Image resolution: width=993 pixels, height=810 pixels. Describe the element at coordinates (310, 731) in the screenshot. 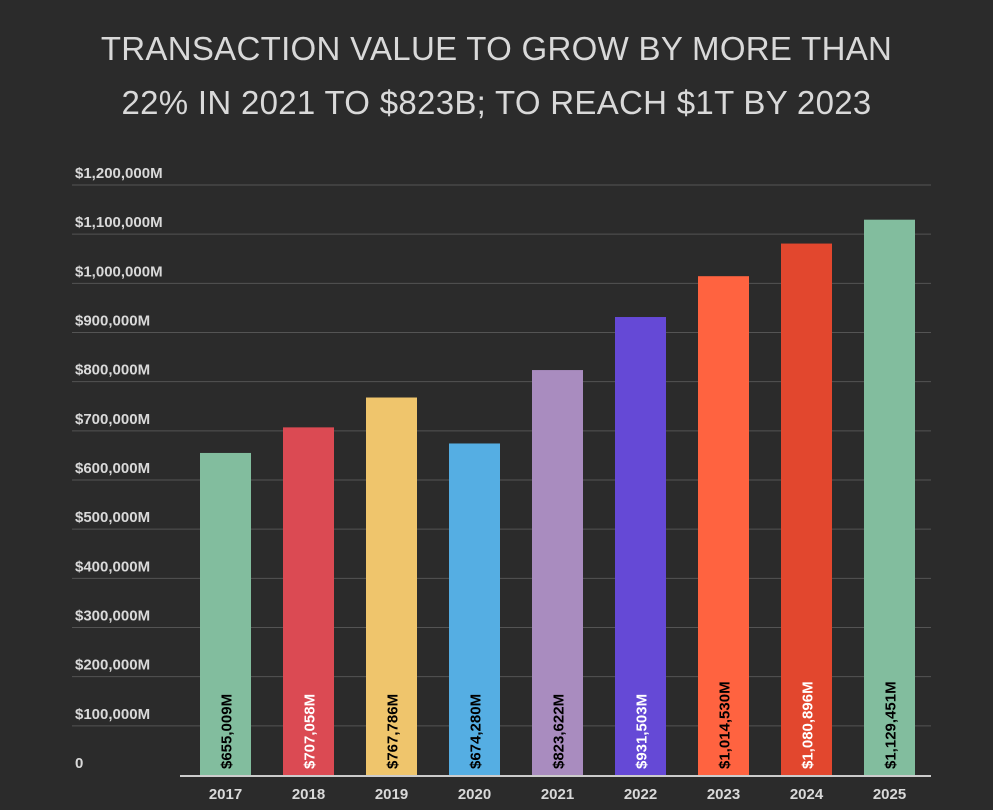

I see `bar-value-label: $707,058M` at that location.